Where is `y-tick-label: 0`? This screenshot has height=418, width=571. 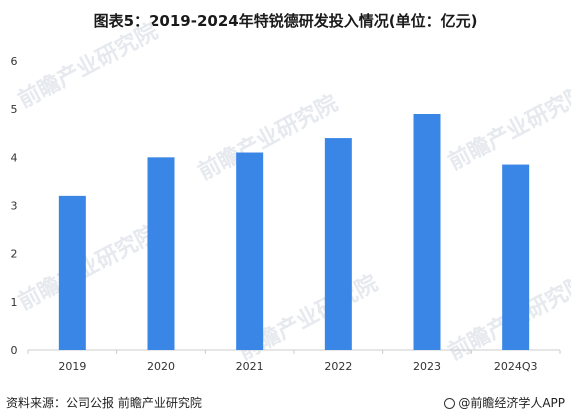 y-tick-label: 0 is located at coordinates (14, 350).